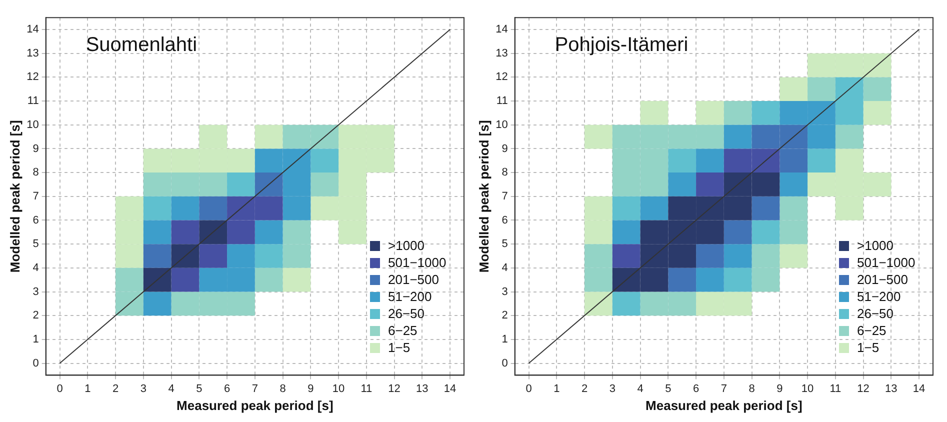 This screenshot has width=947, height=422. What do you see at coordinates (723, 388) in the screenshot?
I see `x-tick-label: 7` at bounding box center [723, 388].